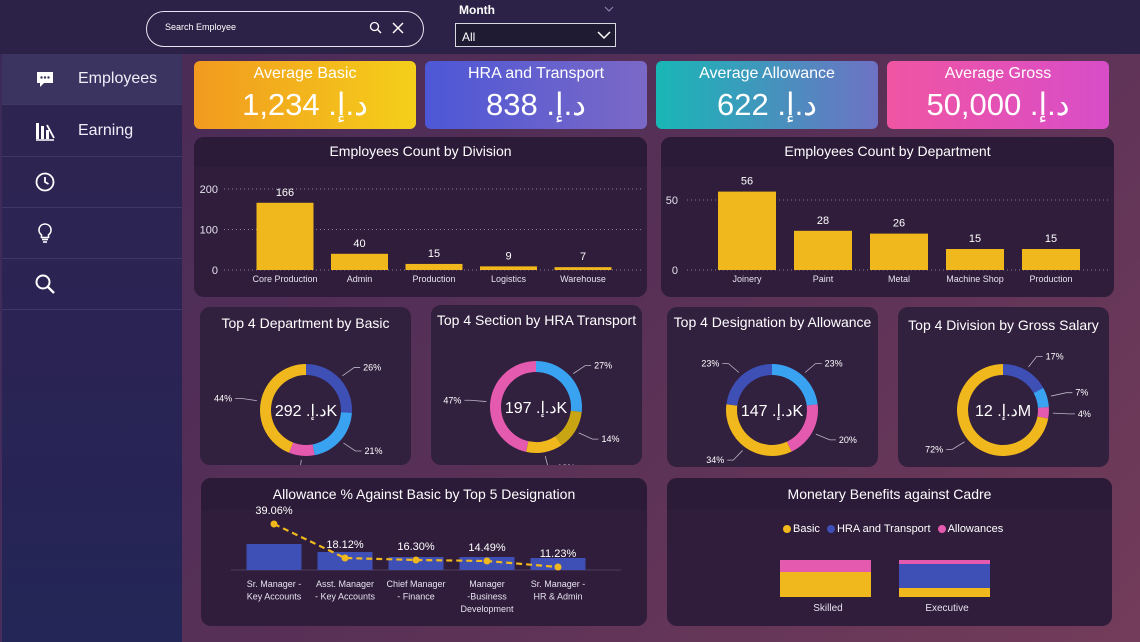 Image resolution: width=1140 pixels, height=642 pixels. Describe the element at coordinates (45, 233) in the screenshot. I see `lightbulb-icon` at that location.